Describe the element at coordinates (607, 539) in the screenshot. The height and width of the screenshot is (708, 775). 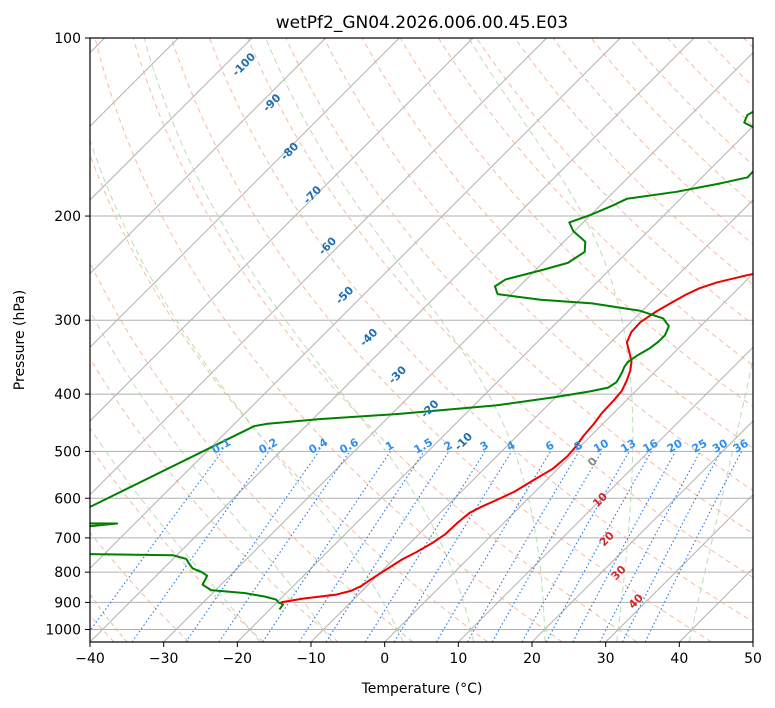
I see `wetbulb-label: 20` at that location.